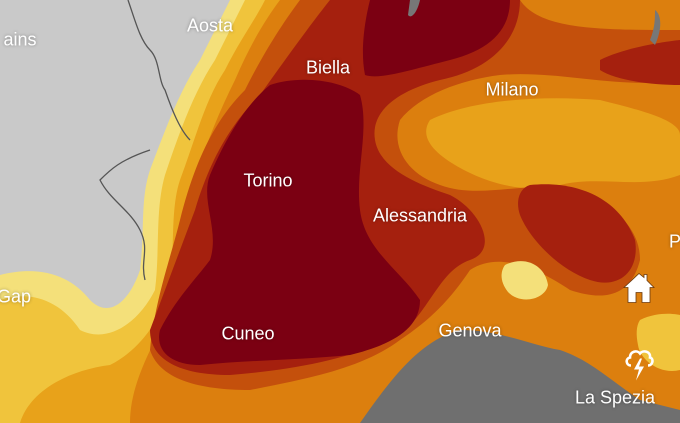 This screenshot has height=423, width=680. What do you see at coordinates (210, 25) in the screenshot?
I see `city-label-aosta: Aosta` at bounding box center [210, 25].